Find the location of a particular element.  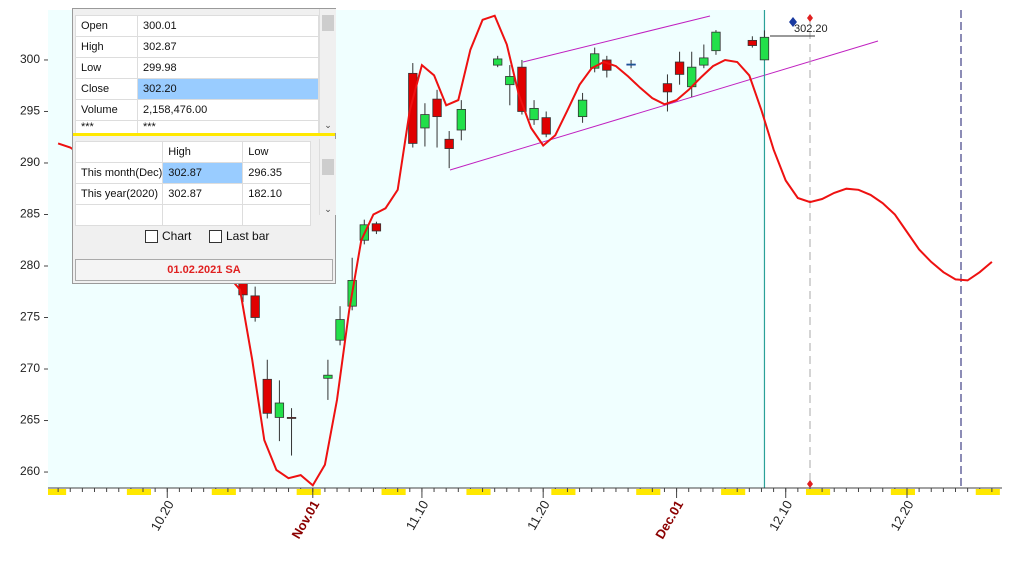

quote-value: 302.20 is located at coordinates (228, 89).